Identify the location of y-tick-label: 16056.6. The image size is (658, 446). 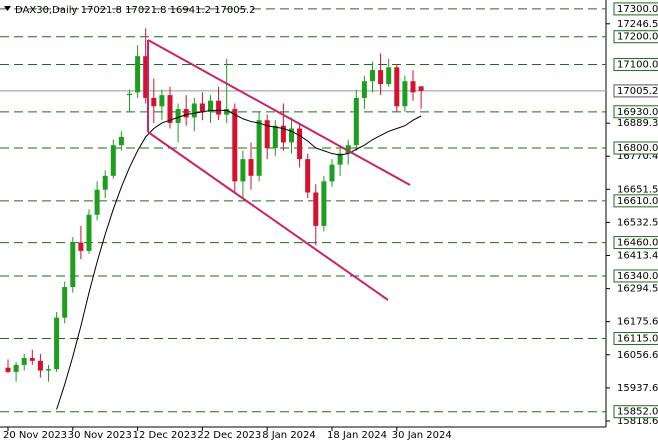
(637, 355).